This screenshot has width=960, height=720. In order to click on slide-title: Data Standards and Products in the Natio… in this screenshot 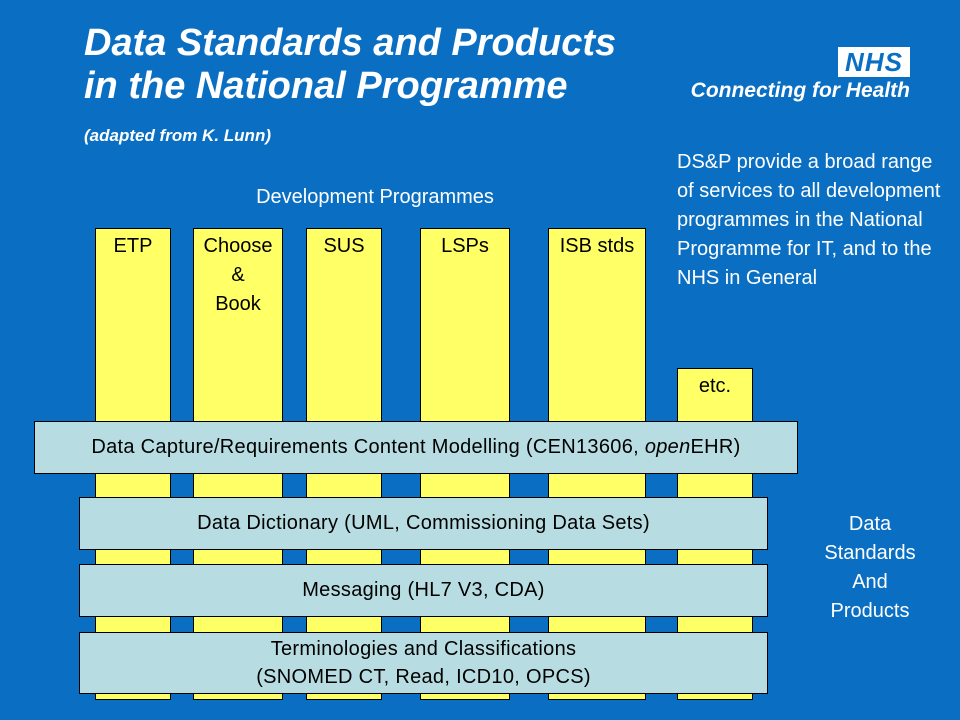, I will do `click(364, 89)`.